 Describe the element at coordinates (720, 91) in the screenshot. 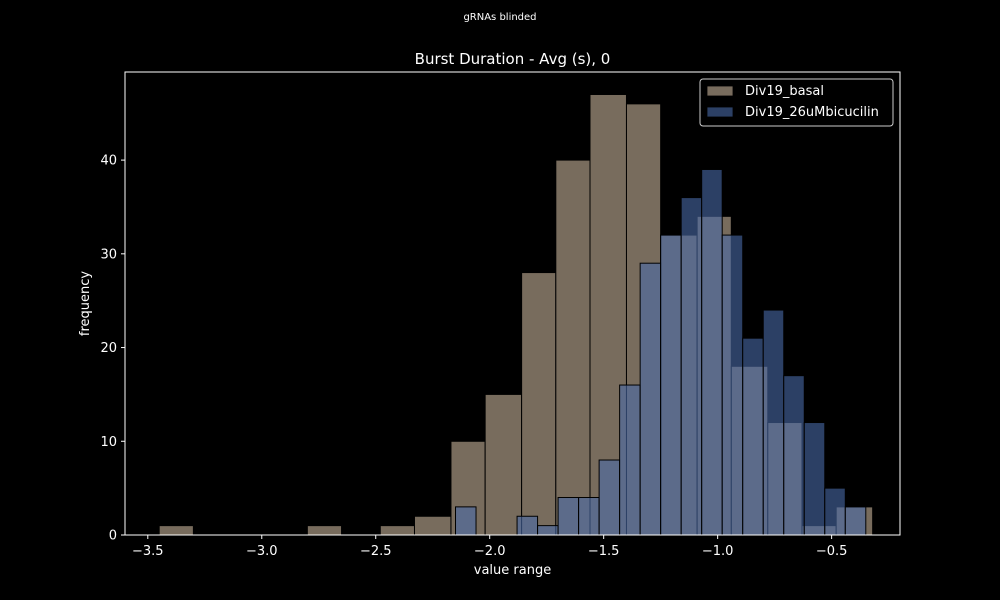

I see `legend-swatch-basal` at that location.